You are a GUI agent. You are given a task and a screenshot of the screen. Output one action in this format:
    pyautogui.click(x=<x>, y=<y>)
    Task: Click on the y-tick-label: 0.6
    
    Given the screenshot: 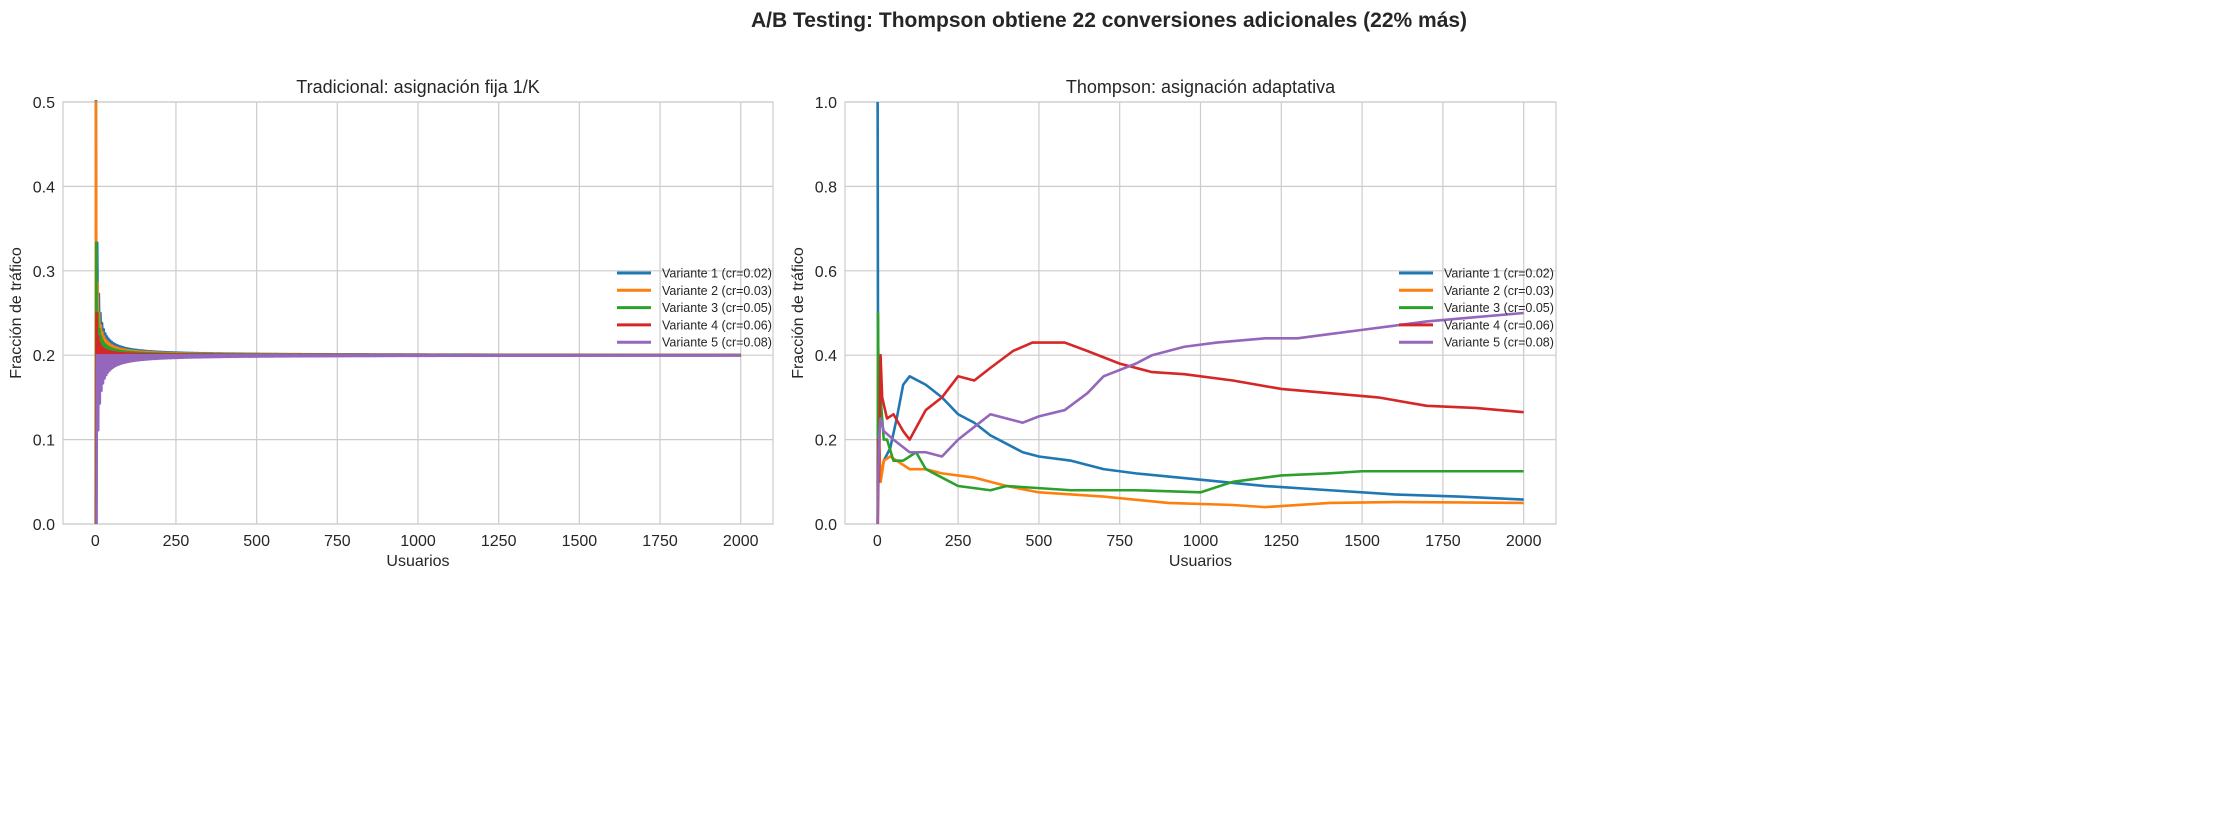 What is the action you would take?
    pyautogui.click(x=826, y=272)
    